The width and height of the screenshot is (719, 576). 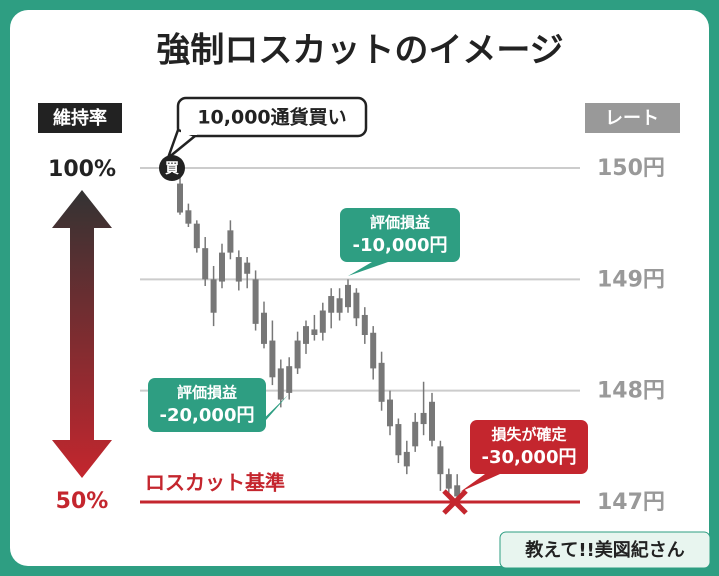 I want to click on chart-title: 強制ロスカットのイメージ, so click(x=359, y=51).